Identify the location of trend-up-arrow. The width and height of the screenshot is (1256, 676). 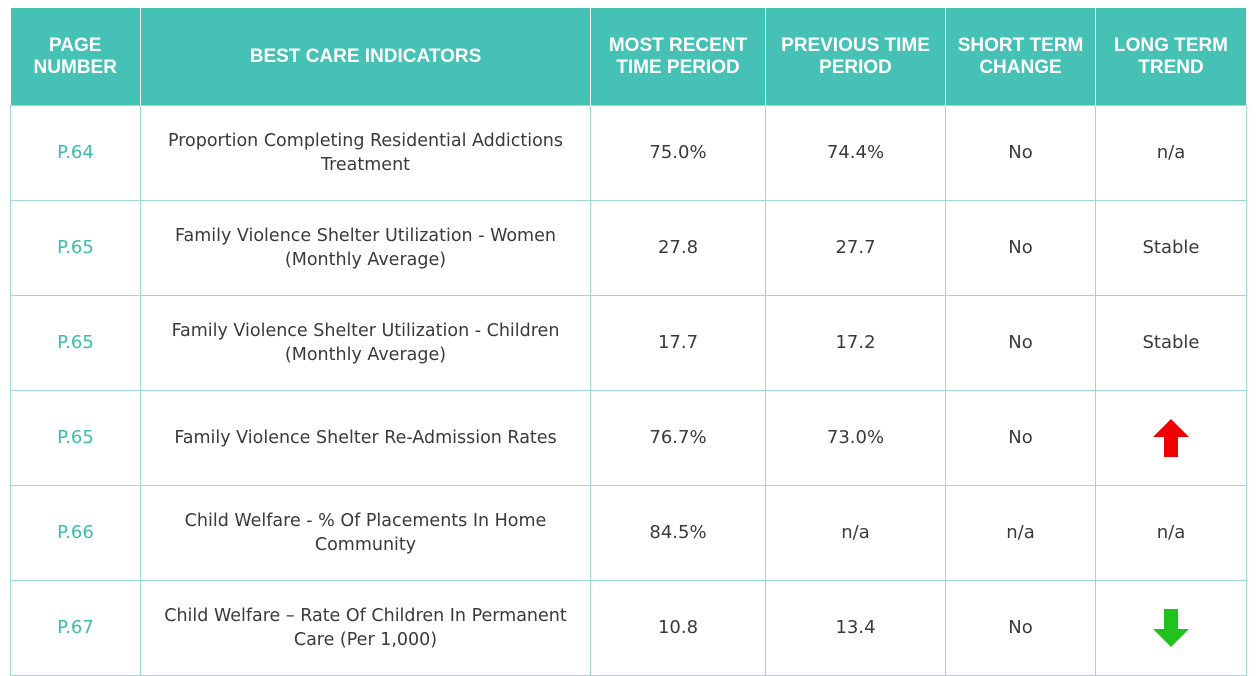
(1171, 438).